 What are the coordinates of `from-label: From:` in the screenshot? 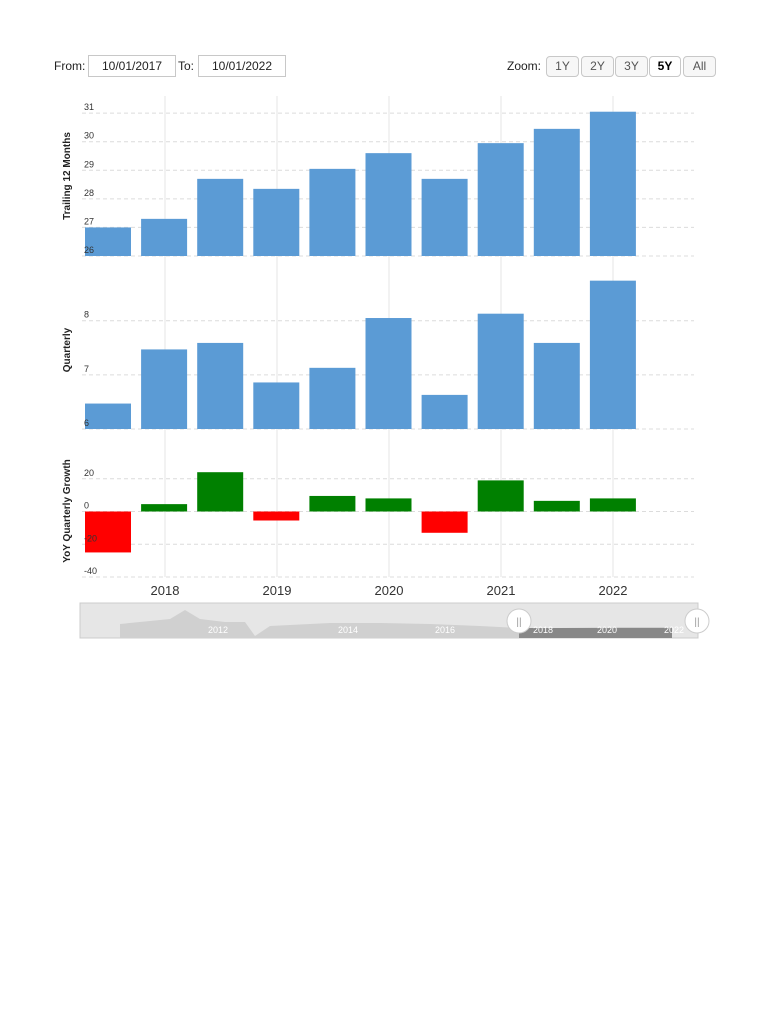 It's located at (70, 66).